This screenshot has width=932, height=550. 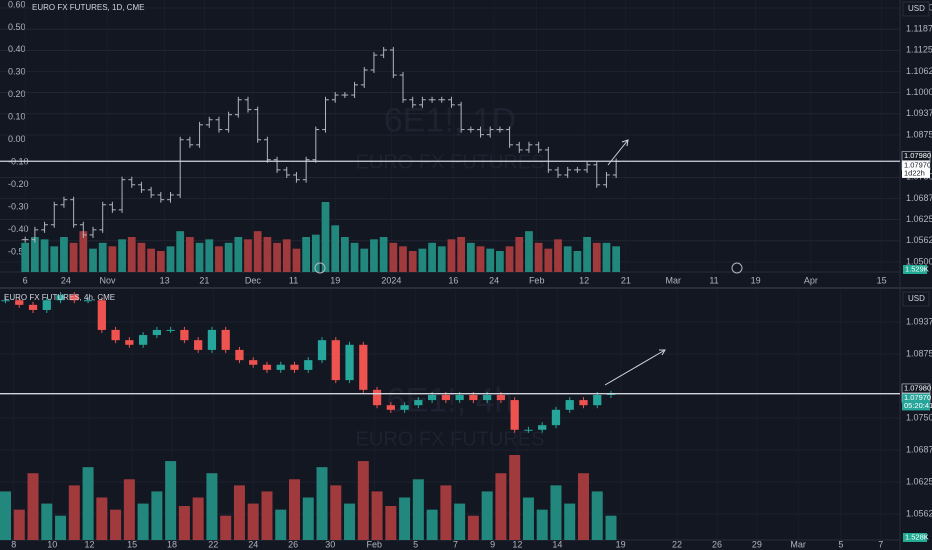 What do you see at coordinates (625, 143) in the screenshot?
I see `arrow-head` at bounding box center [625, 143].